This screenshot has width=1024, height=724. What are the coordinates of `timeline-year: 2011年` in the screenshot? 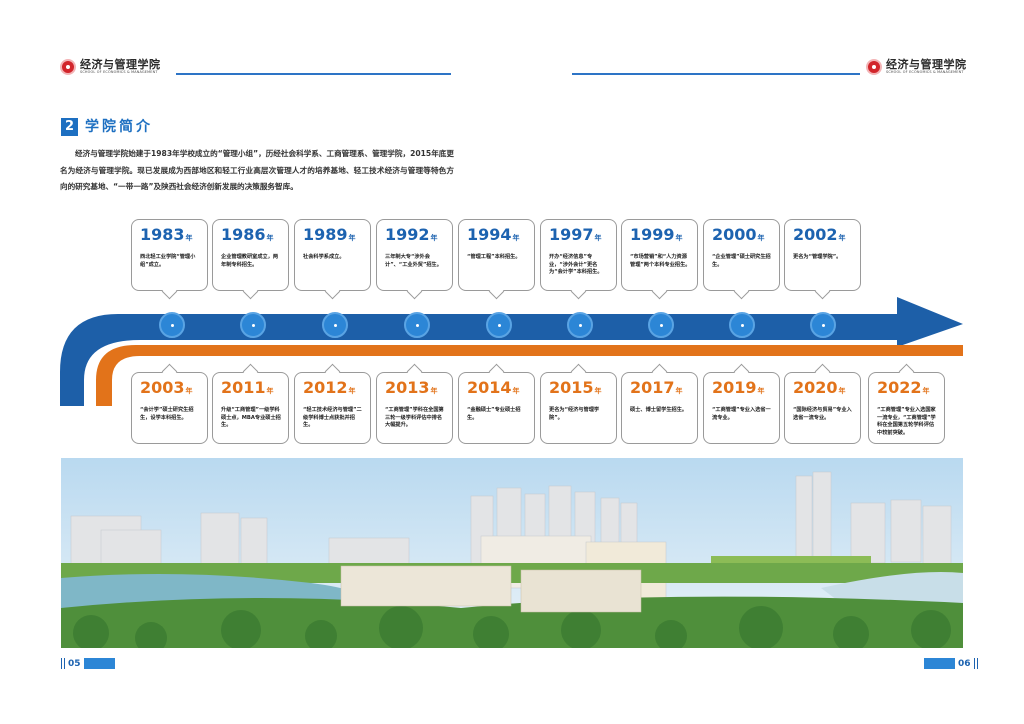 It's located at (251, 389).